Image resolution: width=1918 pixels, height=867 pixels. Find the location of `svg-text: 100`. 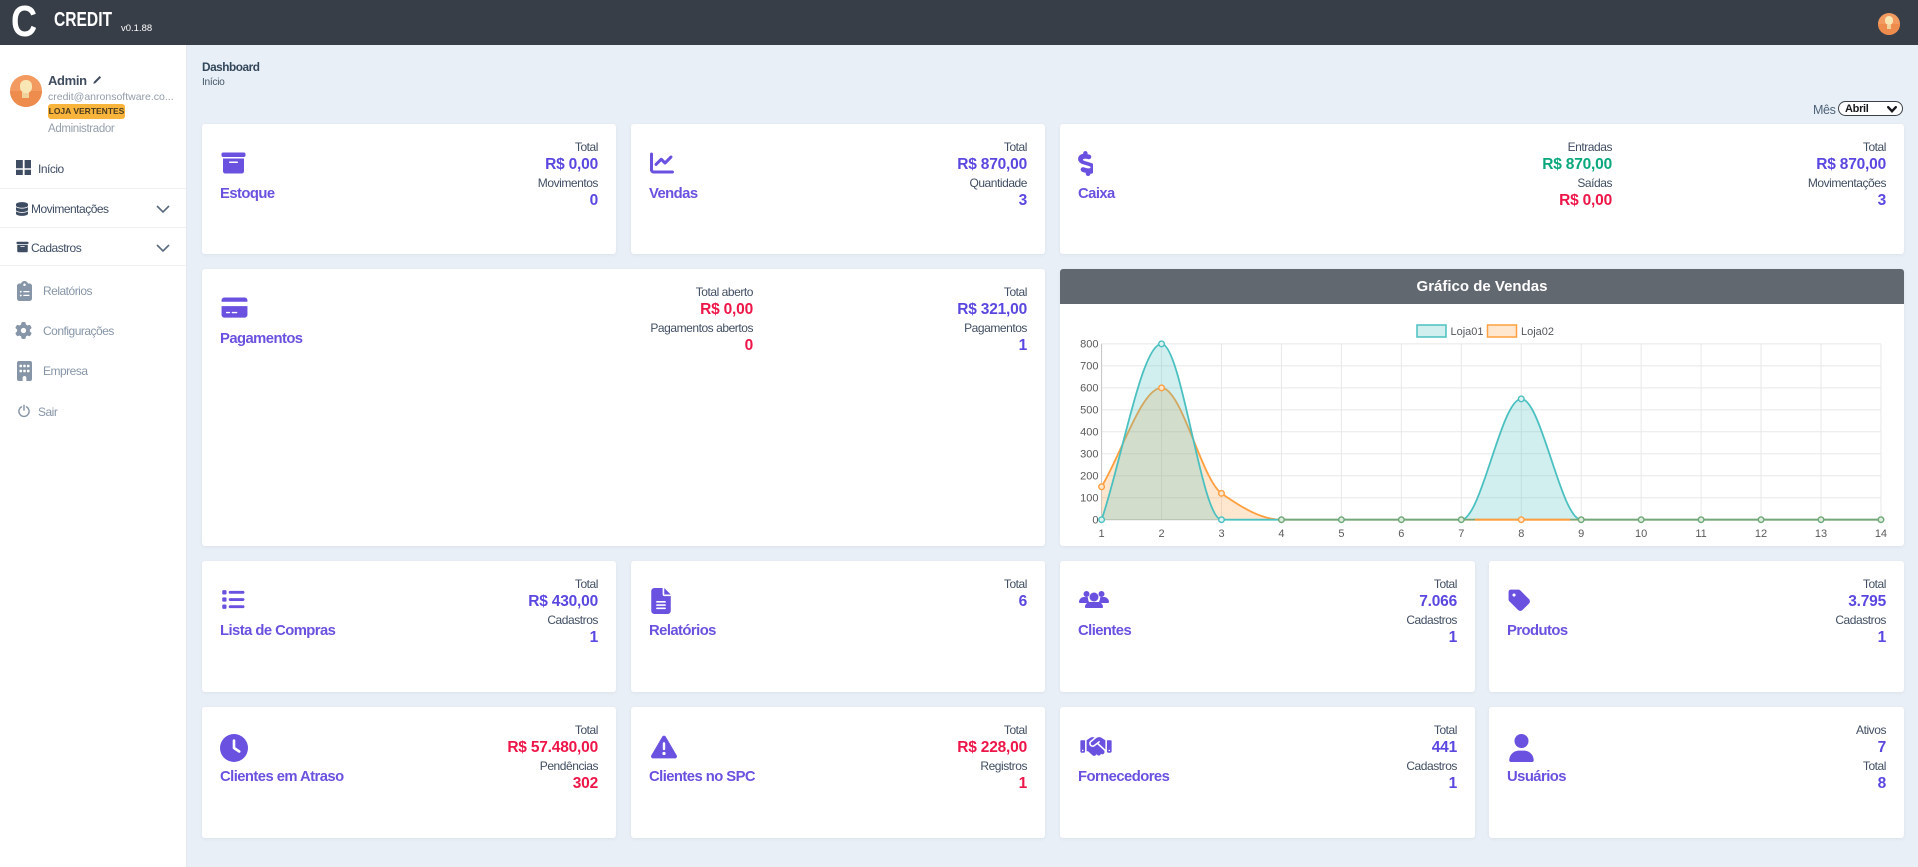

svg-text: 100 is located at coordinates (1089, 499).